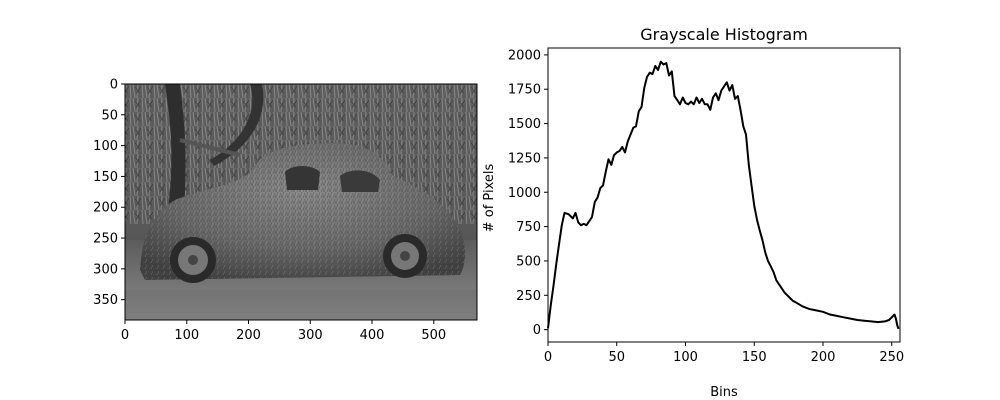 The image size is (1000, 400). What do you see at coordinates (685, 357) in the screenshot?
I see `histogram-x-tick-label: 100` at bounding box center [685, 357].